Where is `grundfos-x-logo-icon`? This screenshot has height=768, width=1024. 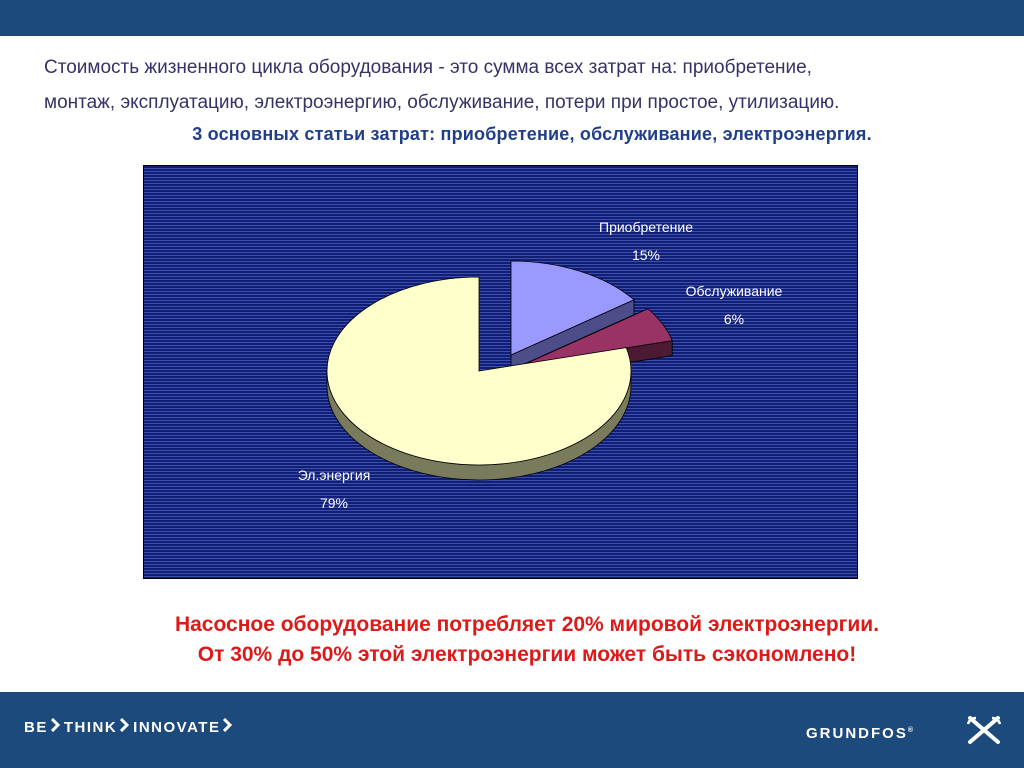
grundfos-x-logo-icon is located at coordinates (984, 730).